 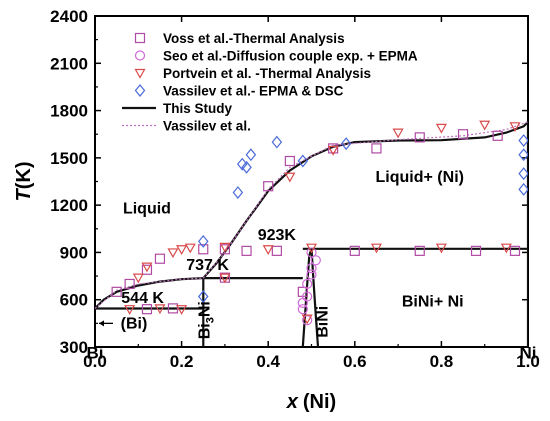 I want to click on annotation-label: 737 K, so click(x=207, y=265).